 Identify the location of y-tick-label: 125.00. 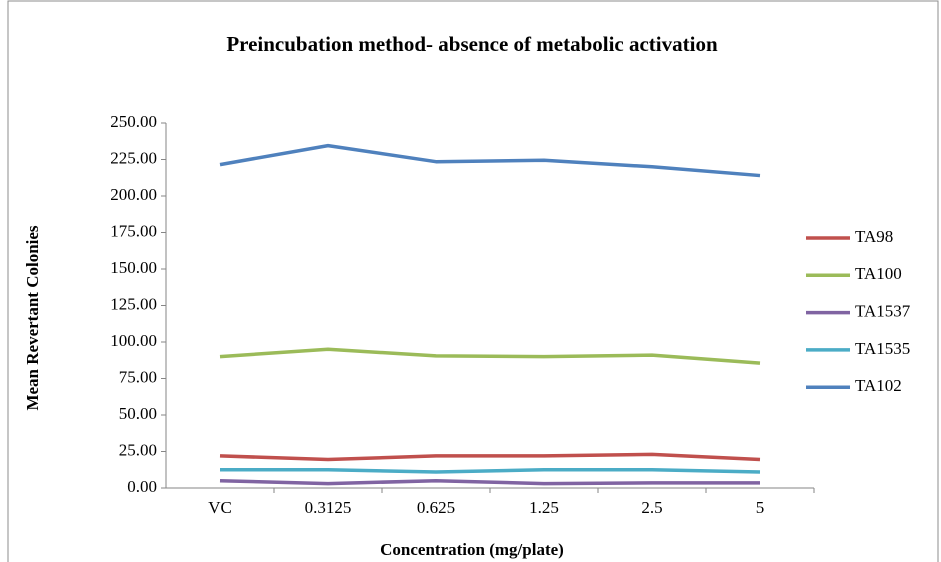
(133, 303).